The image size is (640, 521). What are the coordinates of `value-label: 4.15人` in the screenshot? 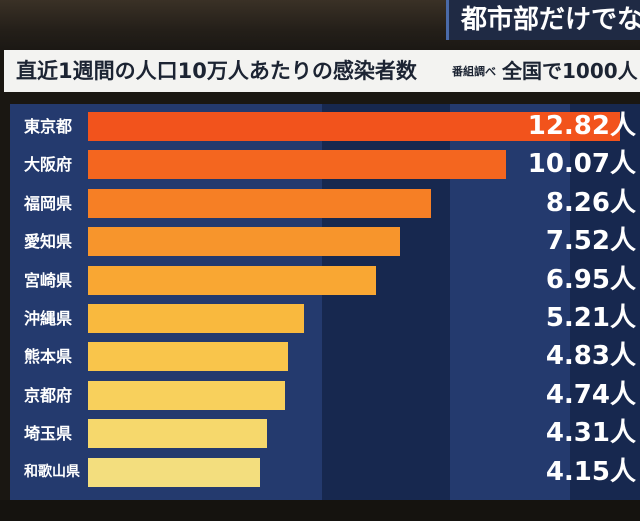 It's located at (590, 471).